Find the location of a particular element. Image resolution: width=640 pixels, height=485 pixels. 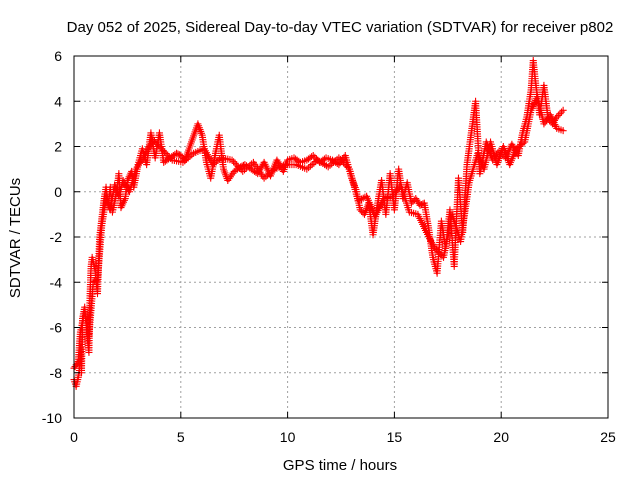

x-tick-label: 20 is located at coordinates (501, 437).